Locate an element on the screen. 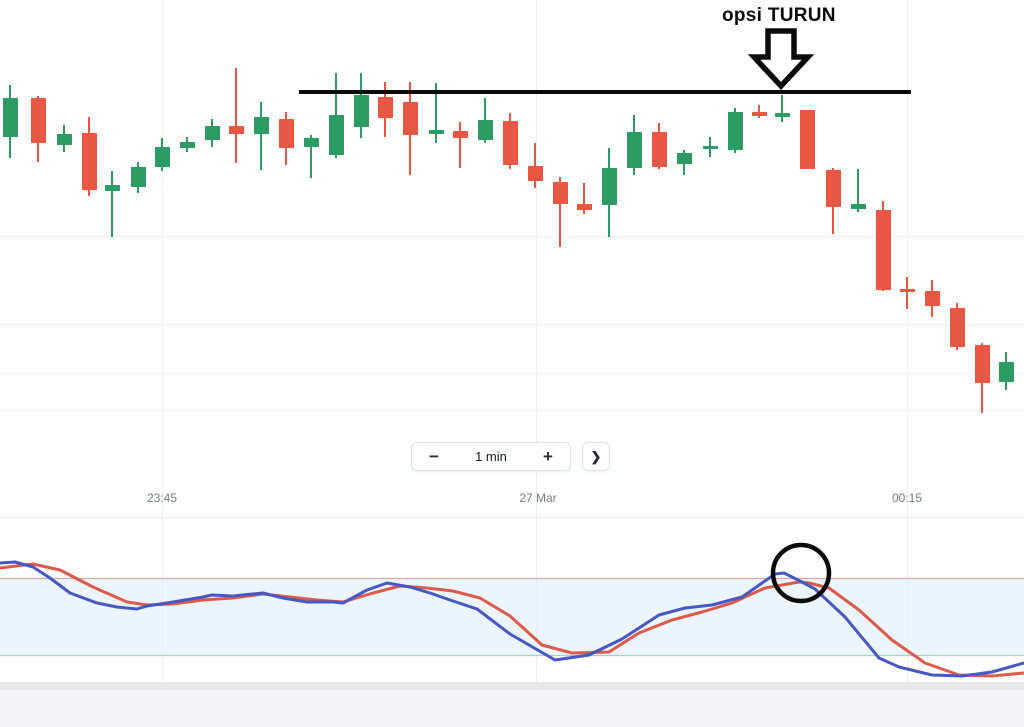  interval-label: 1 min is located at coordinates (491, 456).